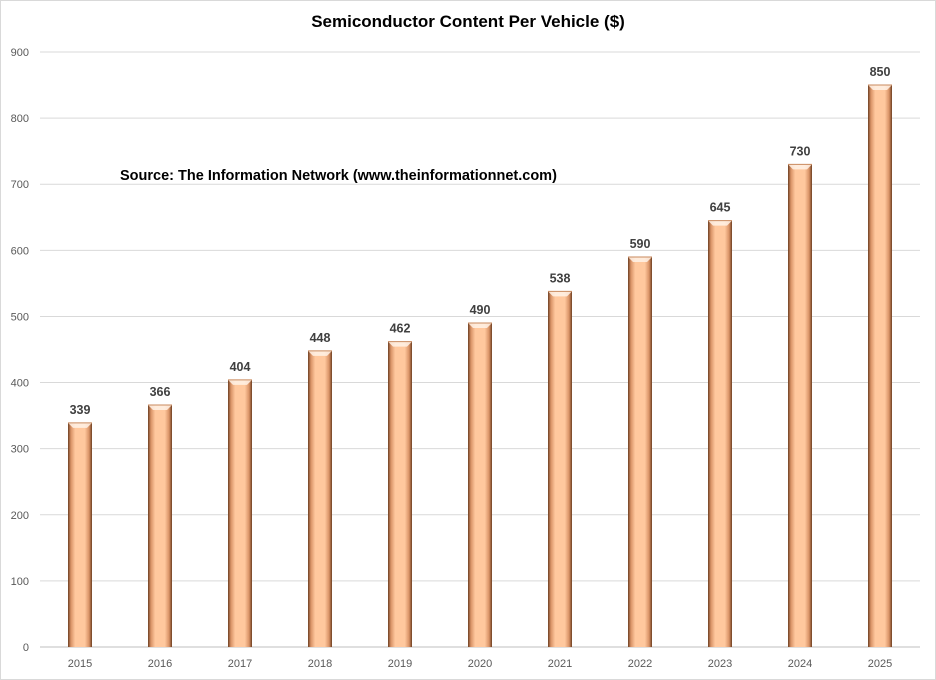 The height and width of the screenshot is (680, 936). I want to click on y-tick-label: 400, so click(20, 384).